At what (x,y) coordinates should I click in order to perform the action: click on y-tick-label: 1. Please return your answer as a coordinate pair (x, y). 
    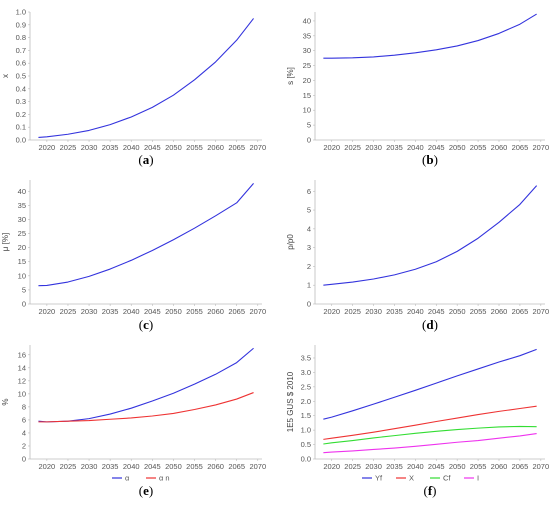
    Looking at the image, I should click on (309, 285).